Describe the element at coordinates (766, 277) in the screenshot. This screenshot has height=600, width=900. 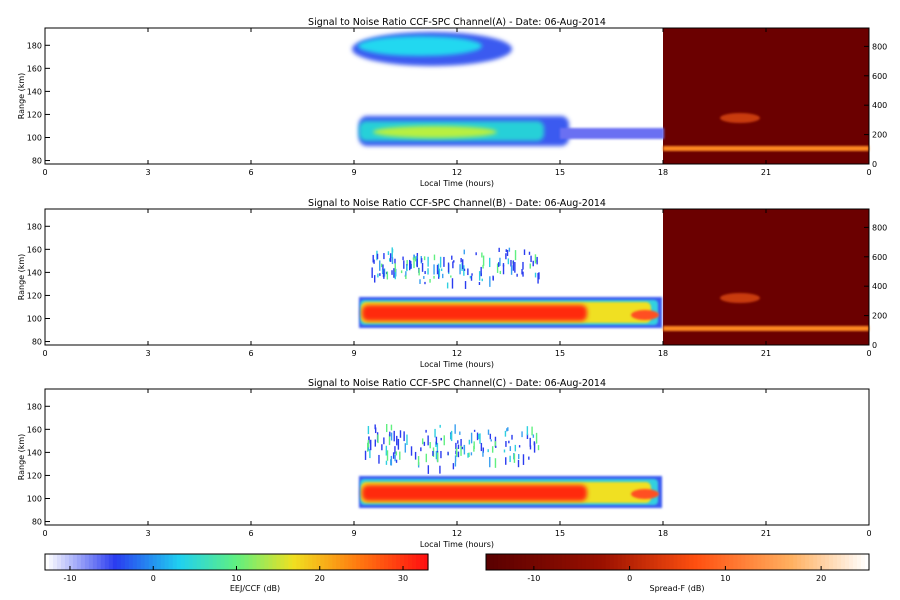
I see `panel-b-spread-f-background` at that location.